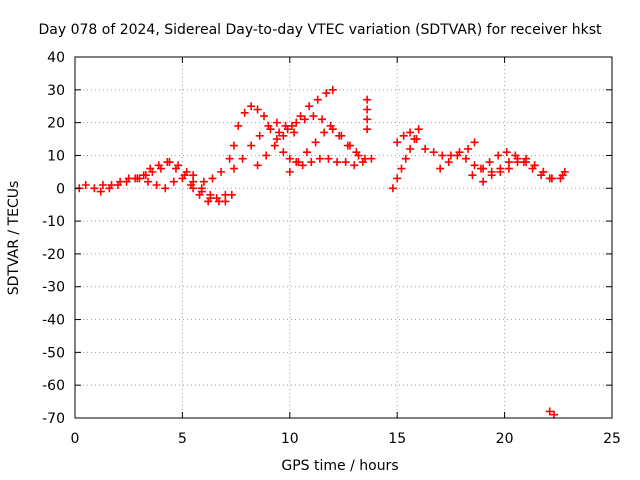  I want to click on y-tick-label: -20, so click(53, 255).